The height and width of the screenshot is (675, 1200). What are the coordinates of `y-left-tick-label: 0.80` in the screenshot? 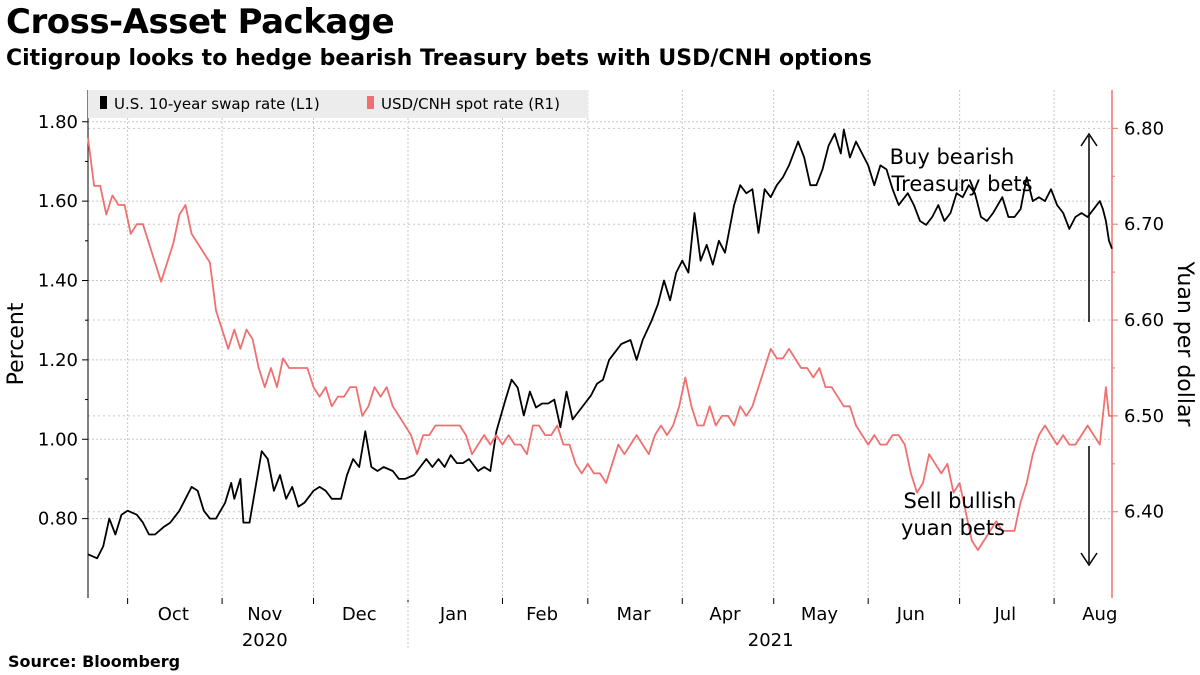 It's located at (58, 519).